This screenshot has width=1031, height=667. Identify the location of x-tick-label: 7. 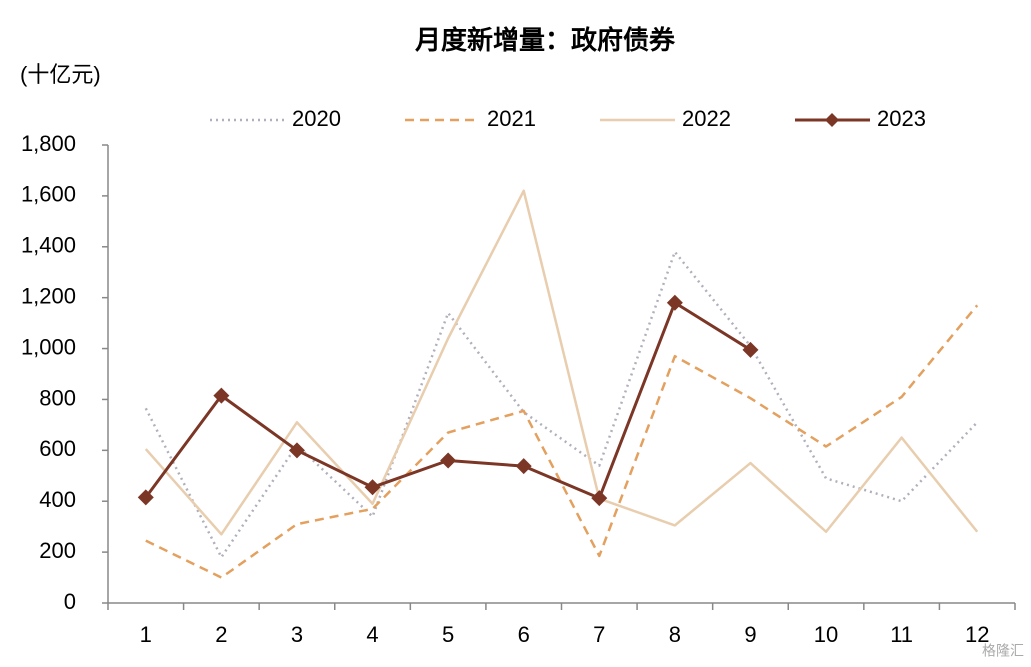
(599, 634).